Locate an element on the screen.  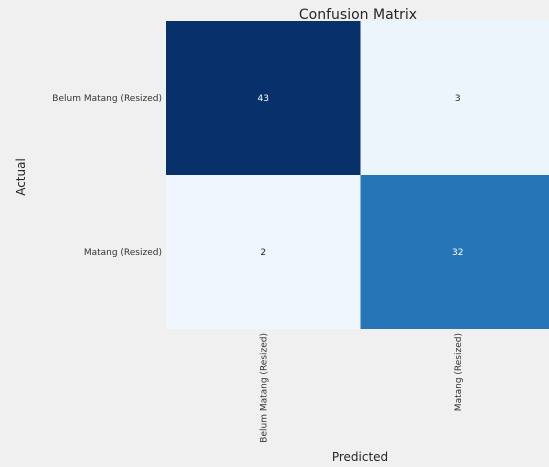
heatmap-cell-labels: 43 32 32 is located at coordinates (361, 176).